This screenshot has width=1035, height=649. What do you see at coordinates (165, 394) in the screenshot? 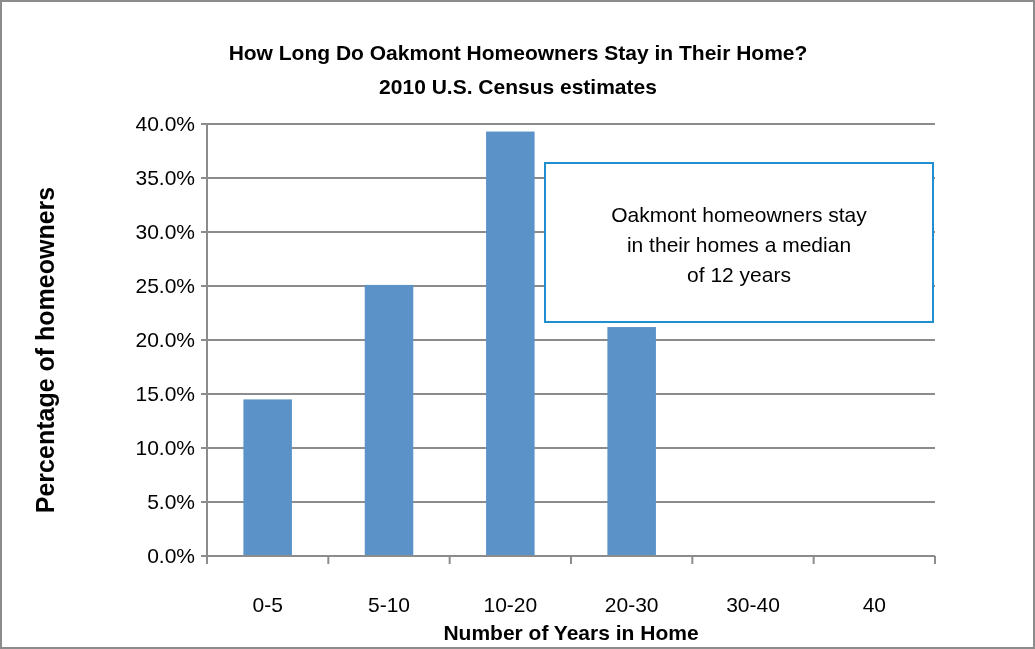
I see `y-tick-label: 15.0%` at bounding box center [165, 394].